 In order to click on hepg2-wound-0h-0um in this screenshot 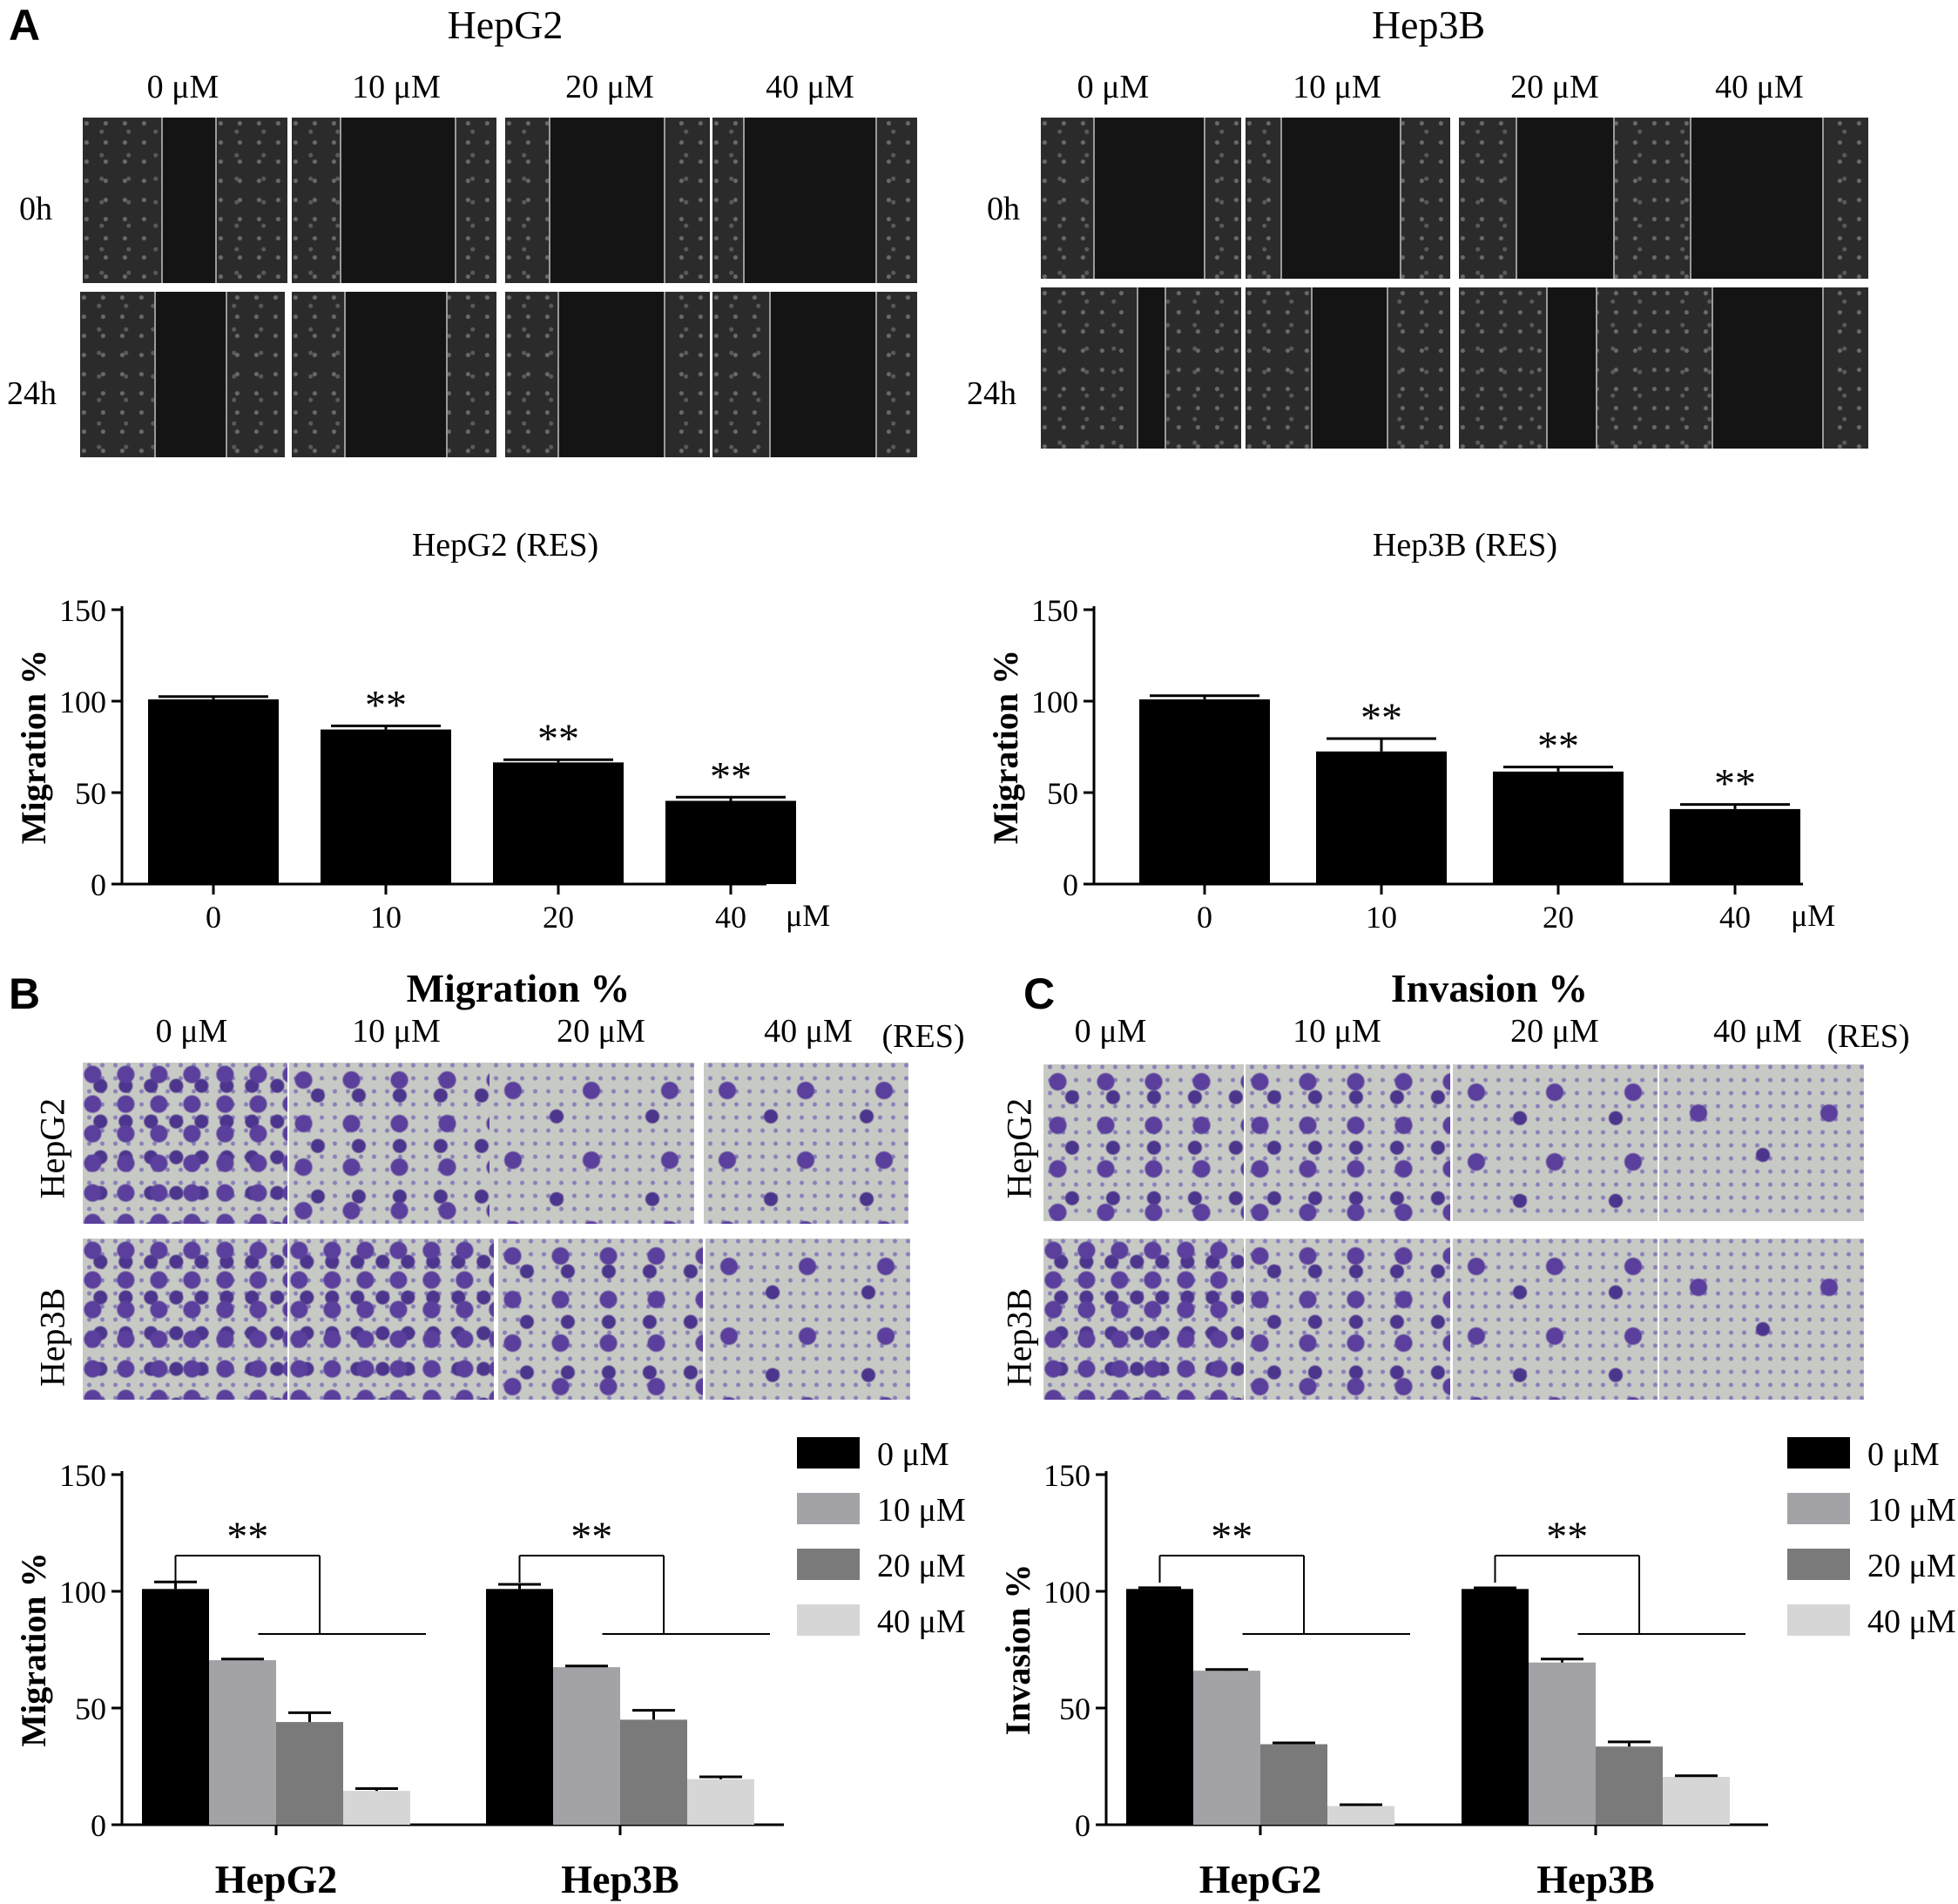, I will do `click(185, 200)`.